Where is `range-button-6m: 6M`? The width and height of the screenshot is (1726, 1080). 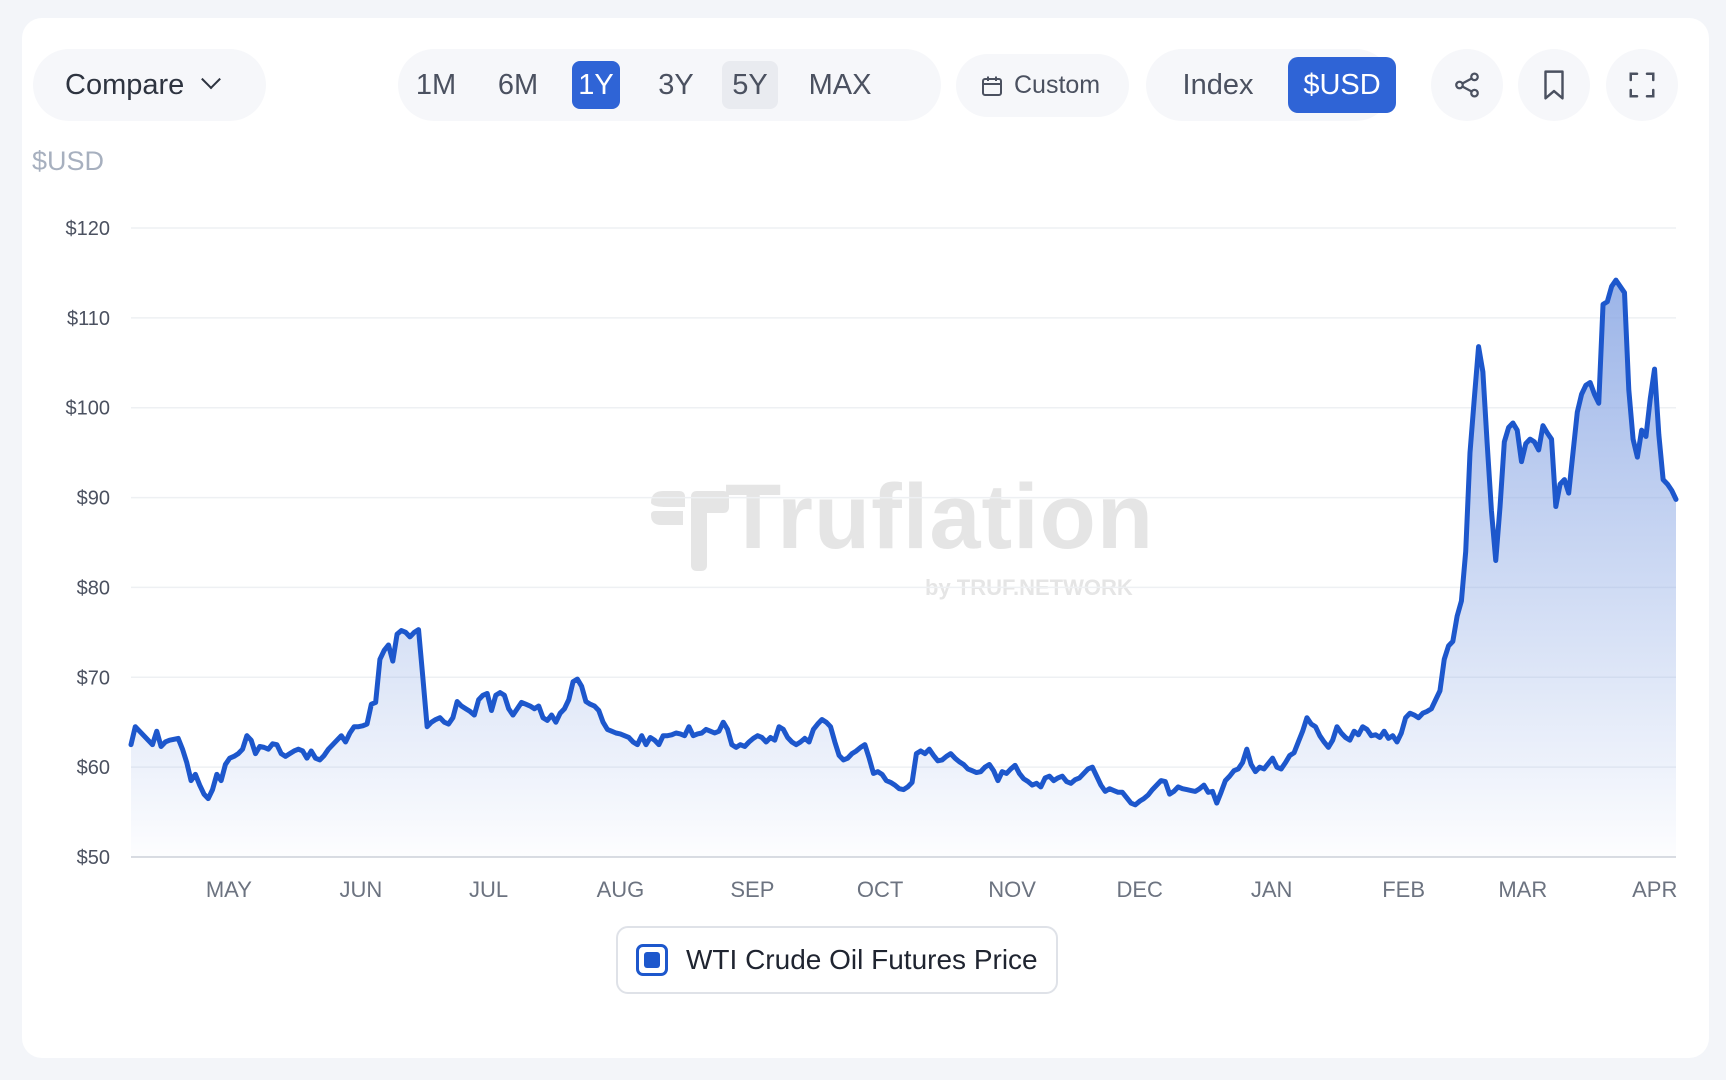
range-button-6m: 6M is located at coordinates (518, 84).